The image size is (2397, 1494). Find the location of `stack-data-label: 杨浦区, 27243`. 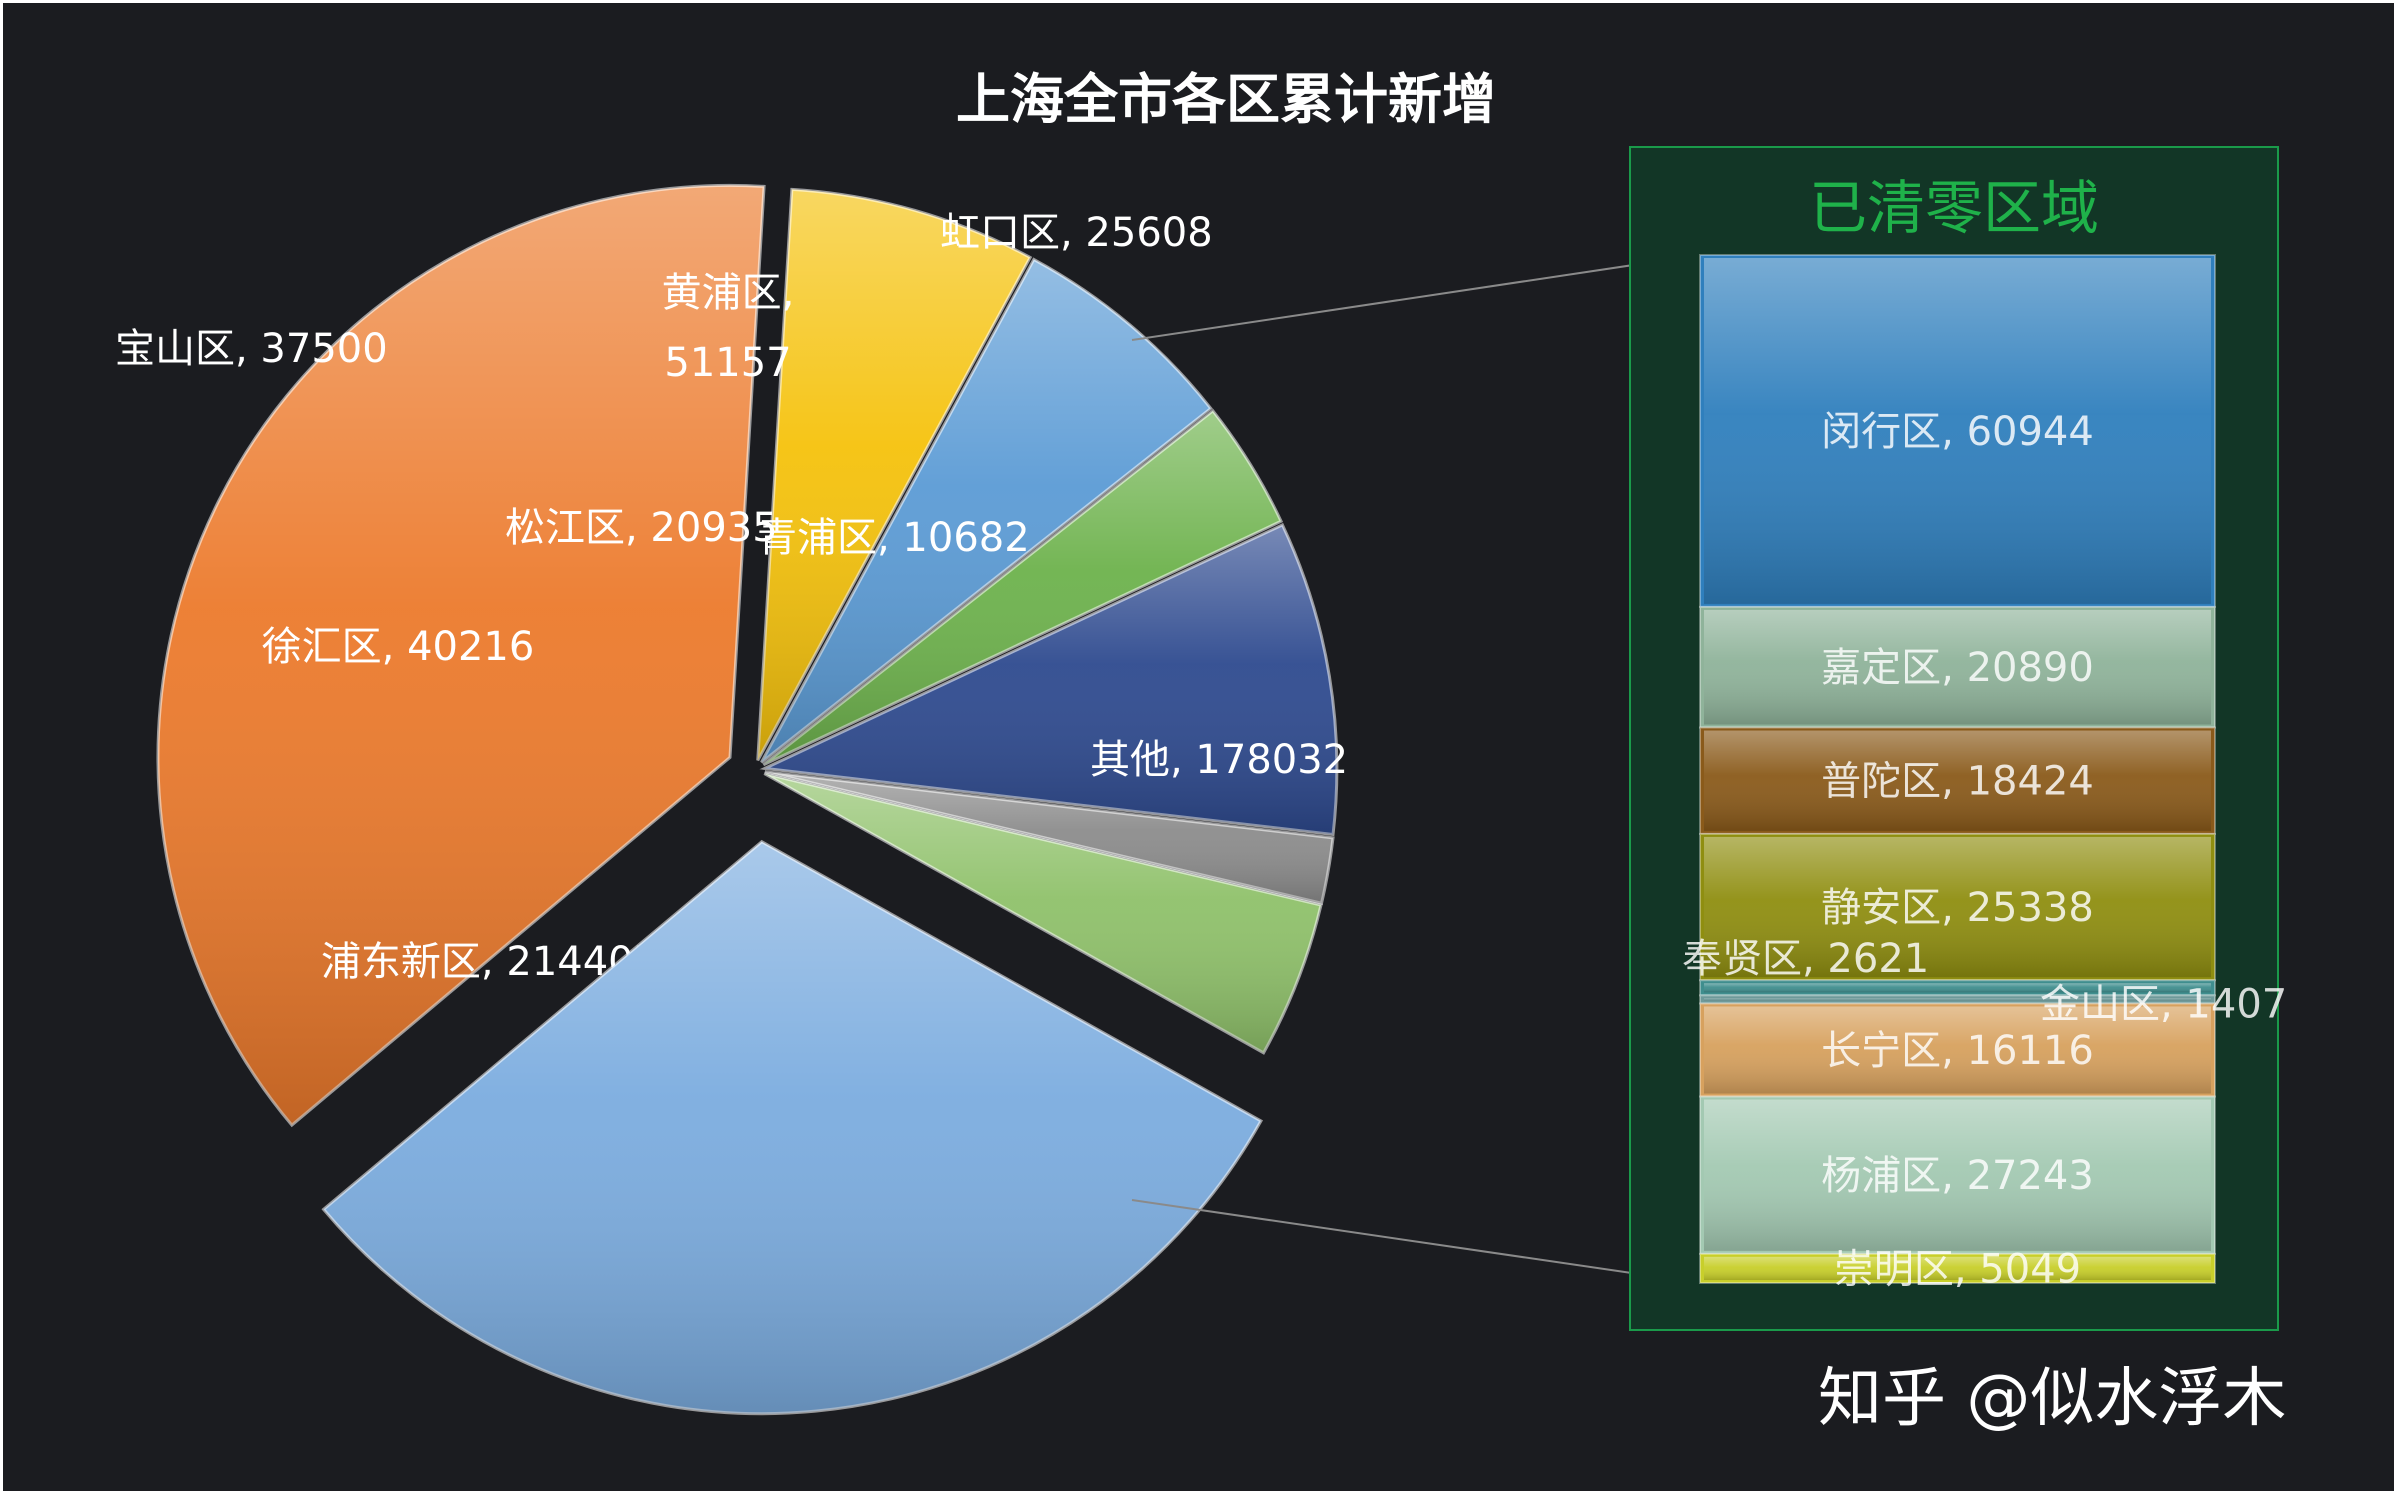

stack-data-label: 杨浦区, 27243 is located at coordinates (1957, 1176).